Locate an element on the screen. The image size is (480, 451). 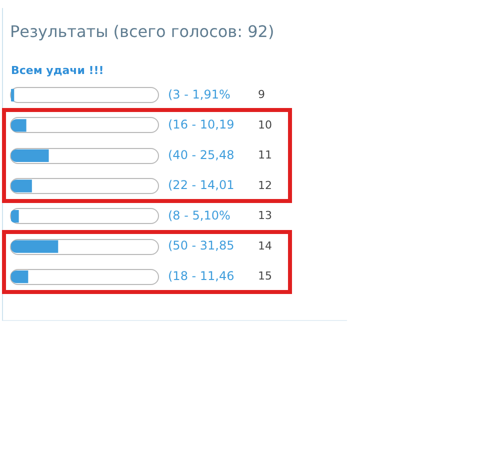
data-label: (22 - 14,01 is located at coordinates (201, 185).